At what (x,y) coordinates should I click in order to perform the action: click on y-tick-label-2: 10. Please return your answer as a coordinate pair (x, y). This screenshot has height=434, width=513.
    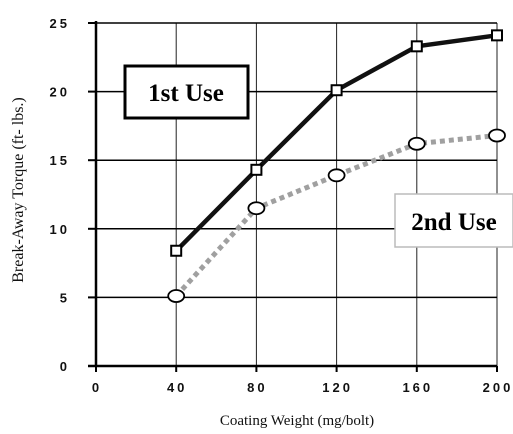
    Looking at the image, I should click on (60, 229).